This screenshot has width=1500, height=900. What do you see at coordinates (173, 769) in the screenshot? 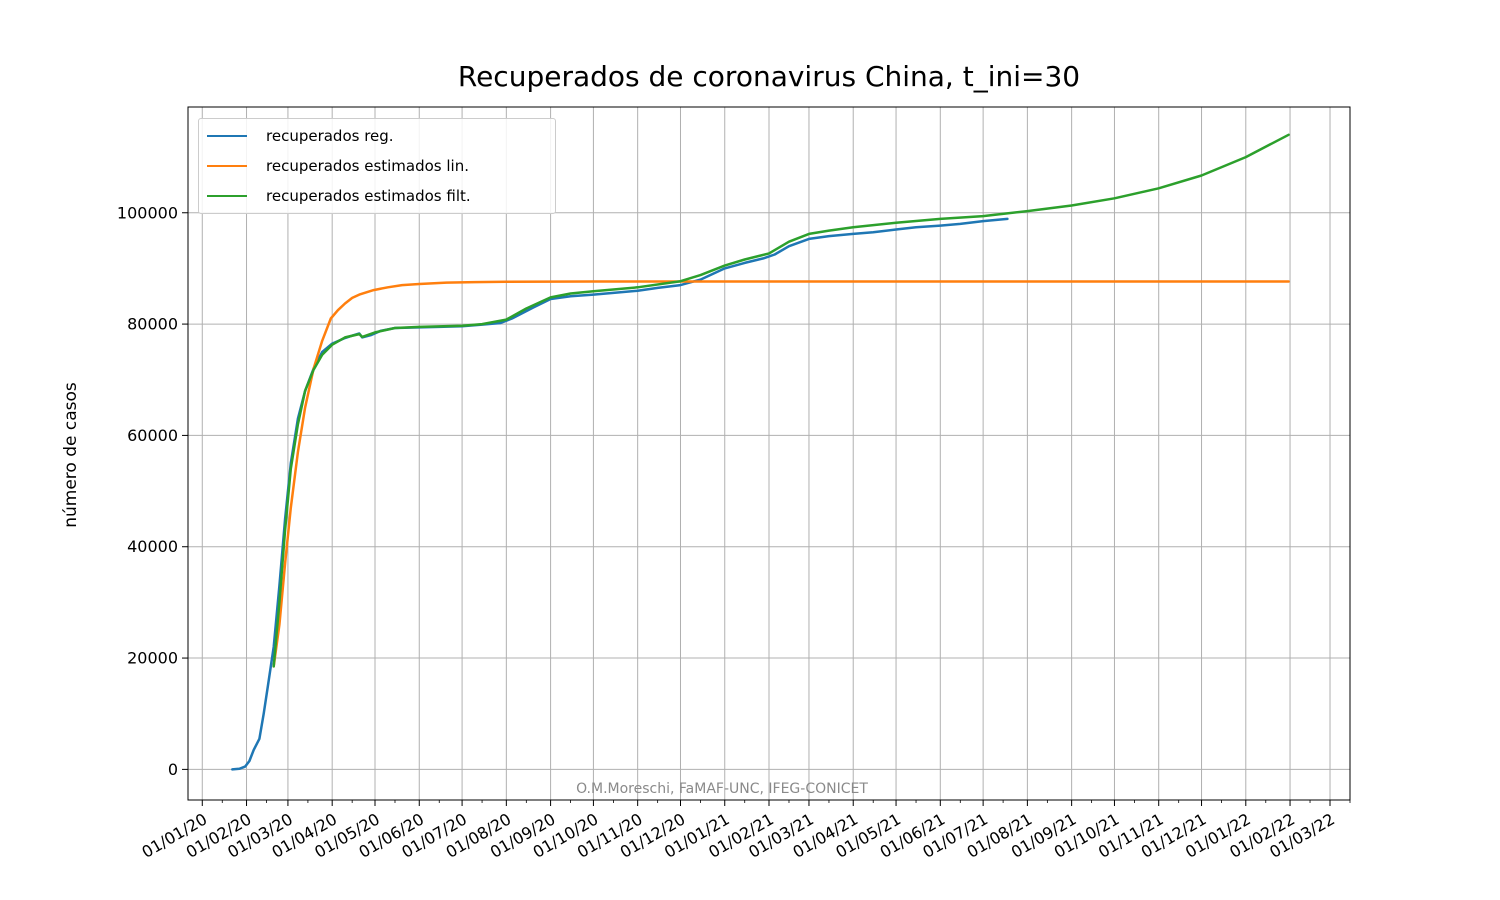
I see `y-tick-label: 0` at bounding box center [173, 769].